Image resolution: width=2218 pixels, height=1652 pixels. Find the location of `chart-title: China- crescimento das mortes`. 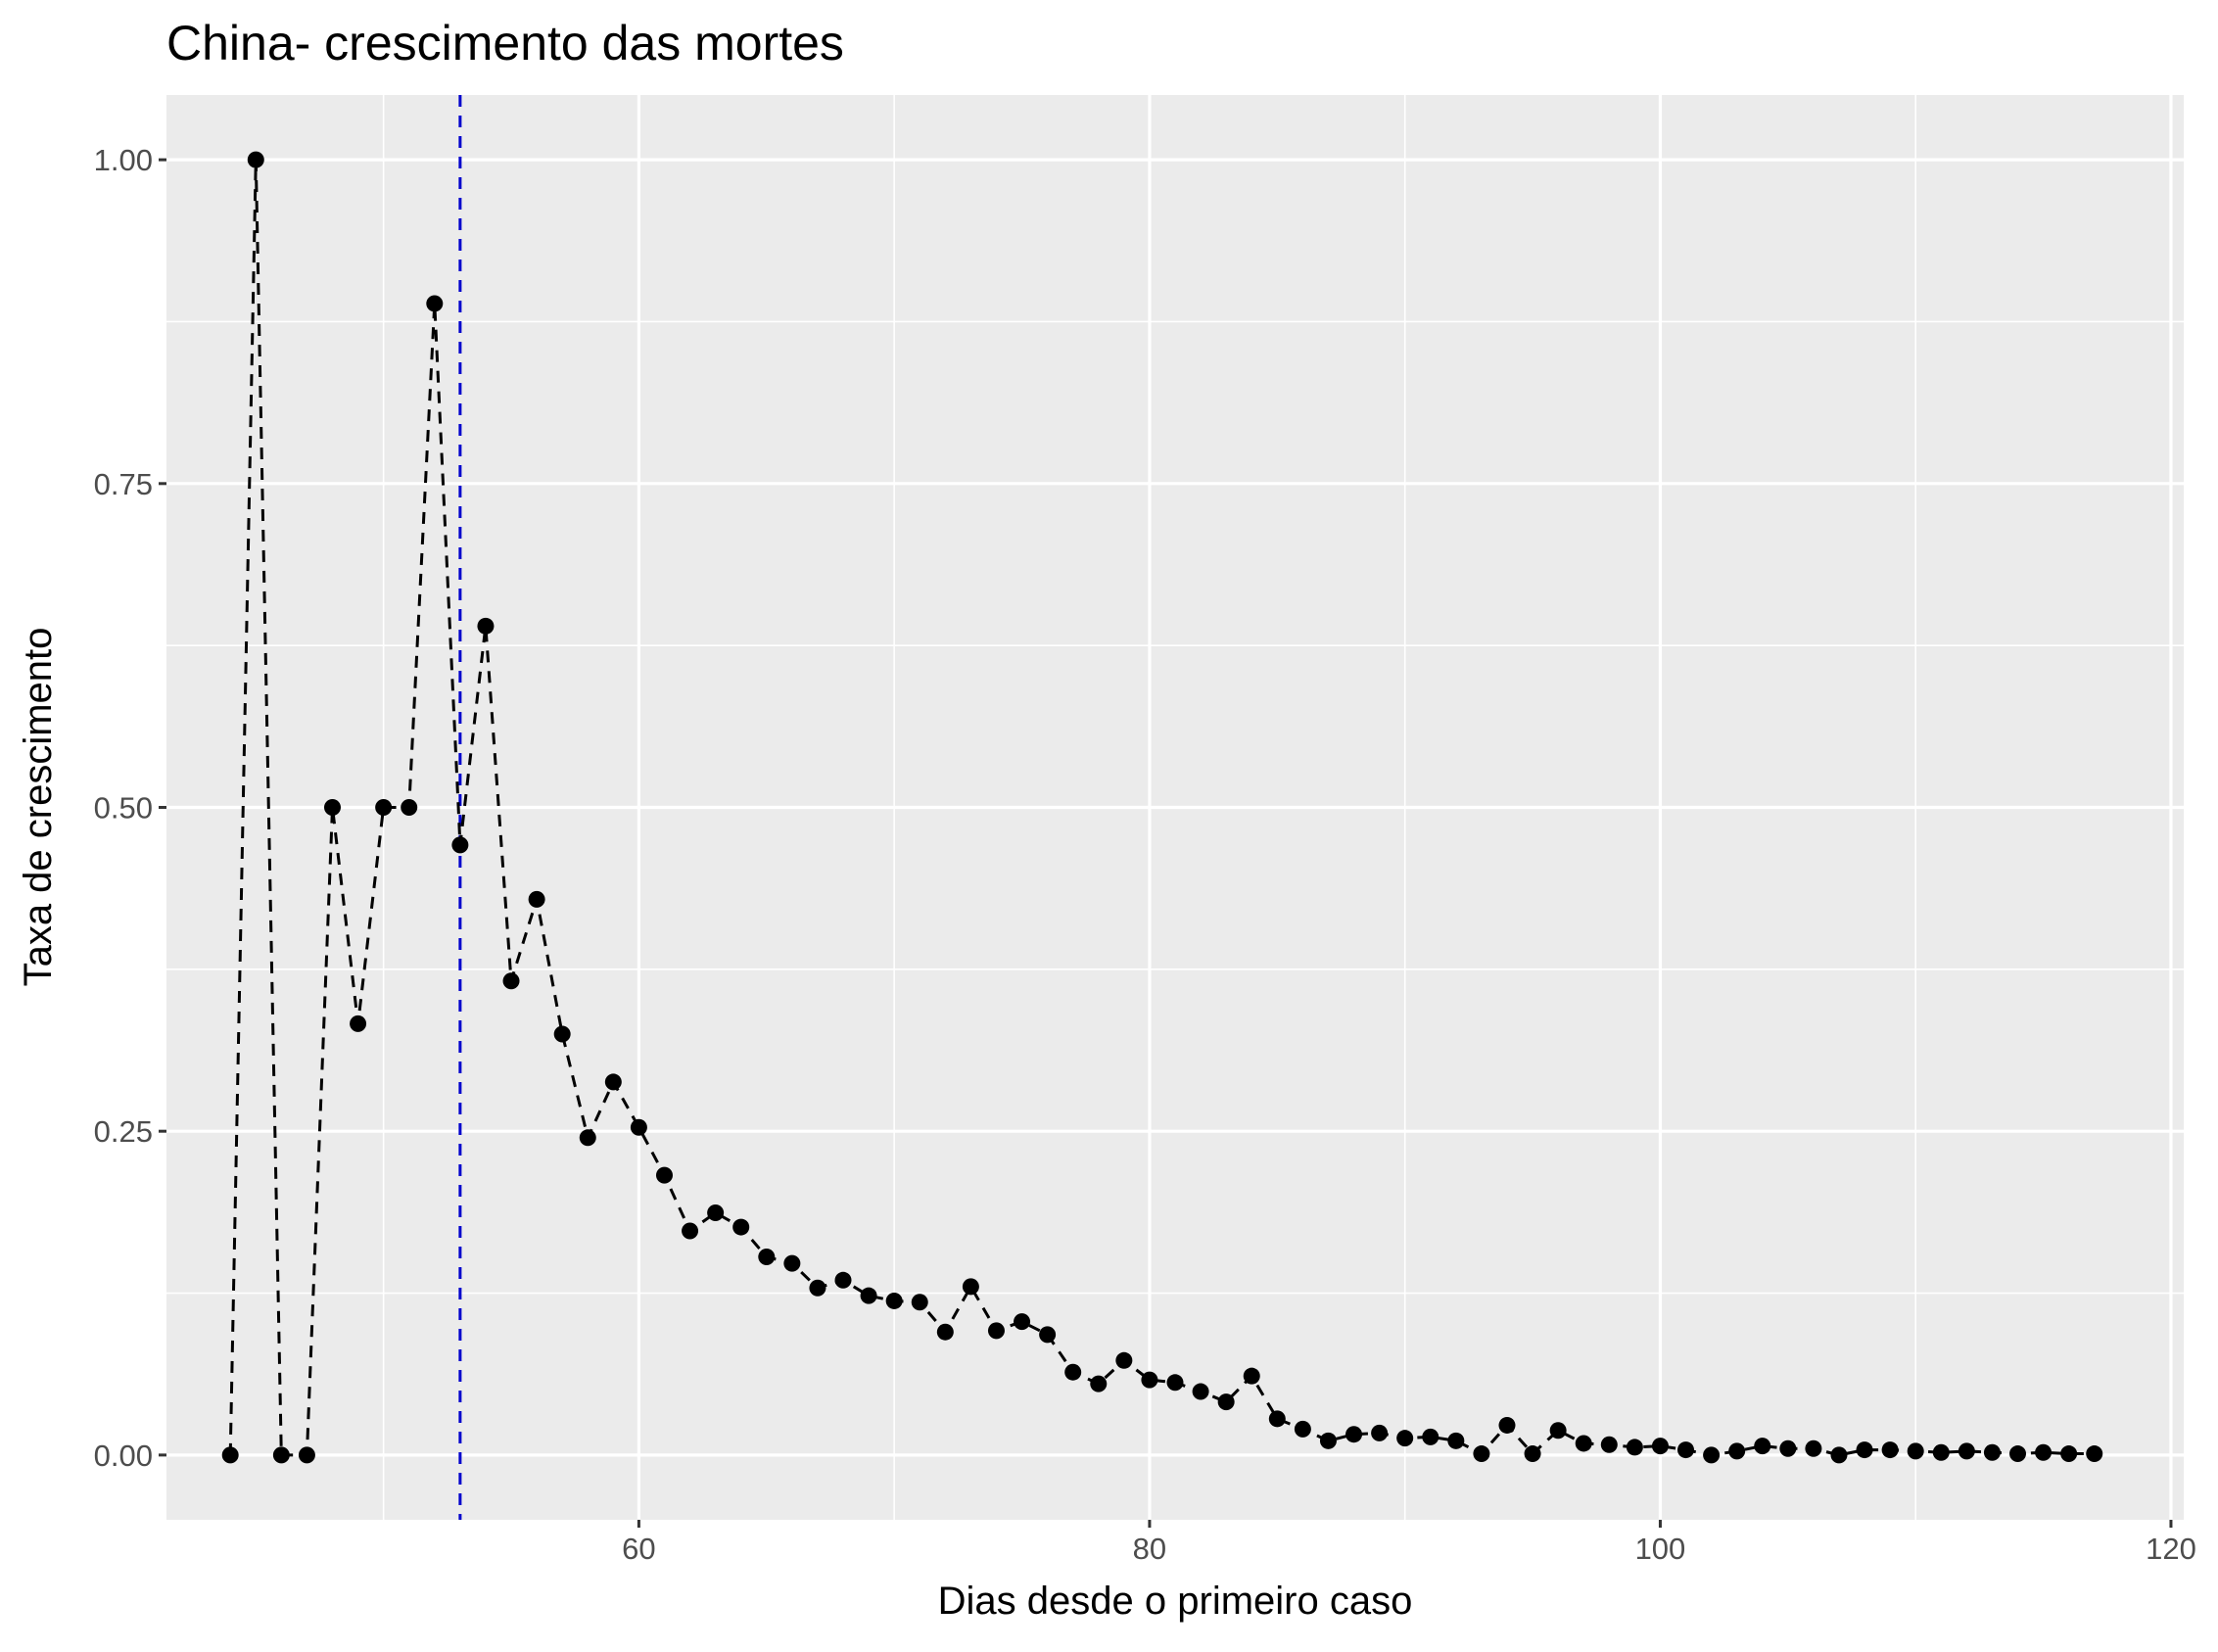

chart-title: China- crescimento das mortes is located at coordinates (505, 43).